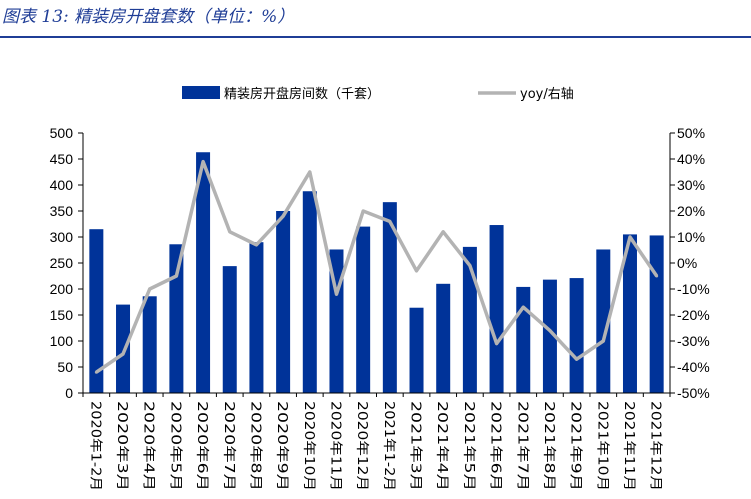 This screenshot has height=499, width=751. What do you see at coordinates (468, 446) in the screenshot?
I see `x-tick-label: 2021年5月` at bounding box center [468, 446].